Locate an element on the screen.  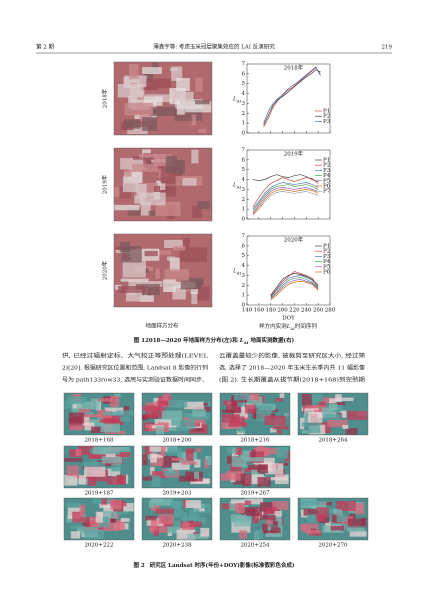
y-tick-label: 1 is located at coordinates (244, 296).